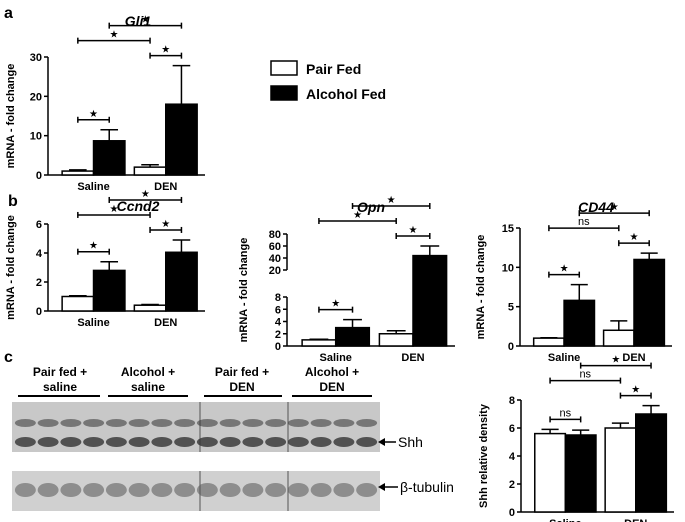 Image resolution: width=685 pixels, height=522 pixels. Describe the element at coordinates (346, 94) in the screenshot. I see `legend-label-alcohol-fed: Alcohol Fed` at that location.